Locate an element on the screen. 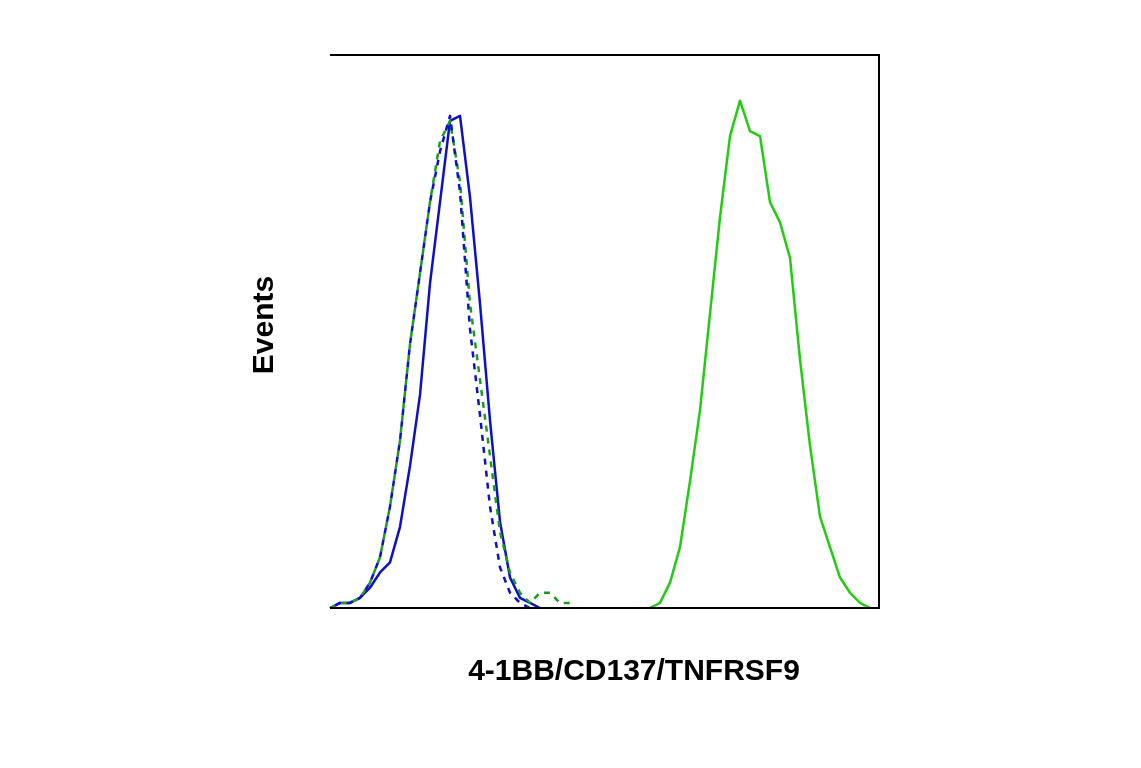  x-axis-title: 4-1BB/CD137/TNFRSF9 is located at coordinates (634, 670).